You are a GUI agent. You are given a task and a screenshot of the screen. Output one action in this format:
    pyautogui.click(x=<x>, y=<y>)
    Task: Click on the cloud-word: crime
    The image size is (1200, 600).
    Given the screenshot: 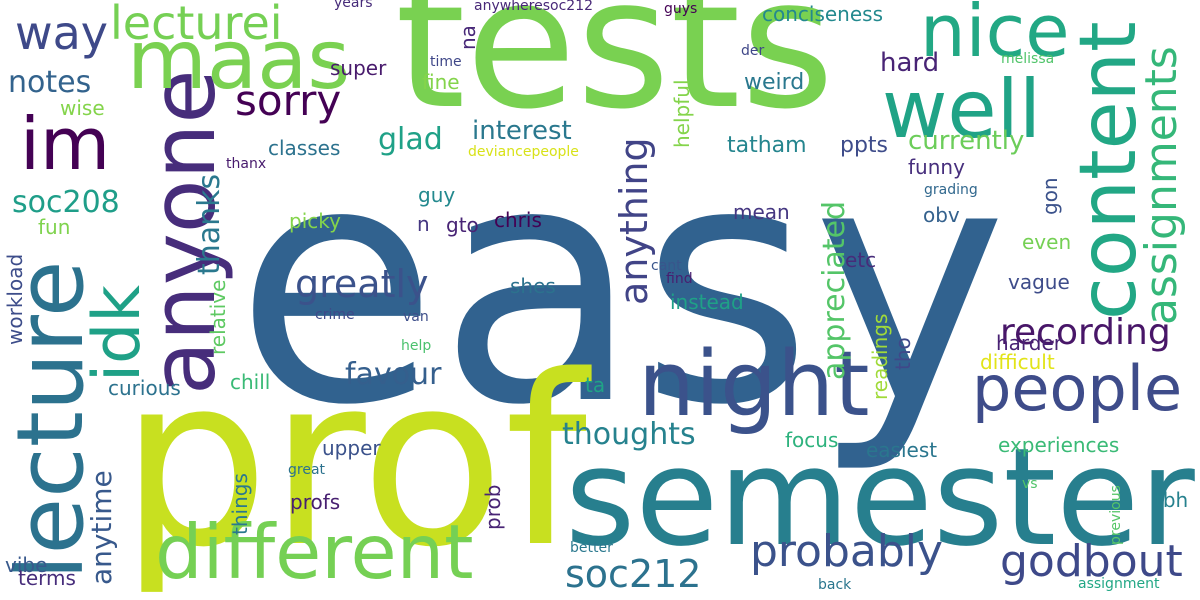 What is the action you would take?
    pyautogui.click(x=335, y=315)
    